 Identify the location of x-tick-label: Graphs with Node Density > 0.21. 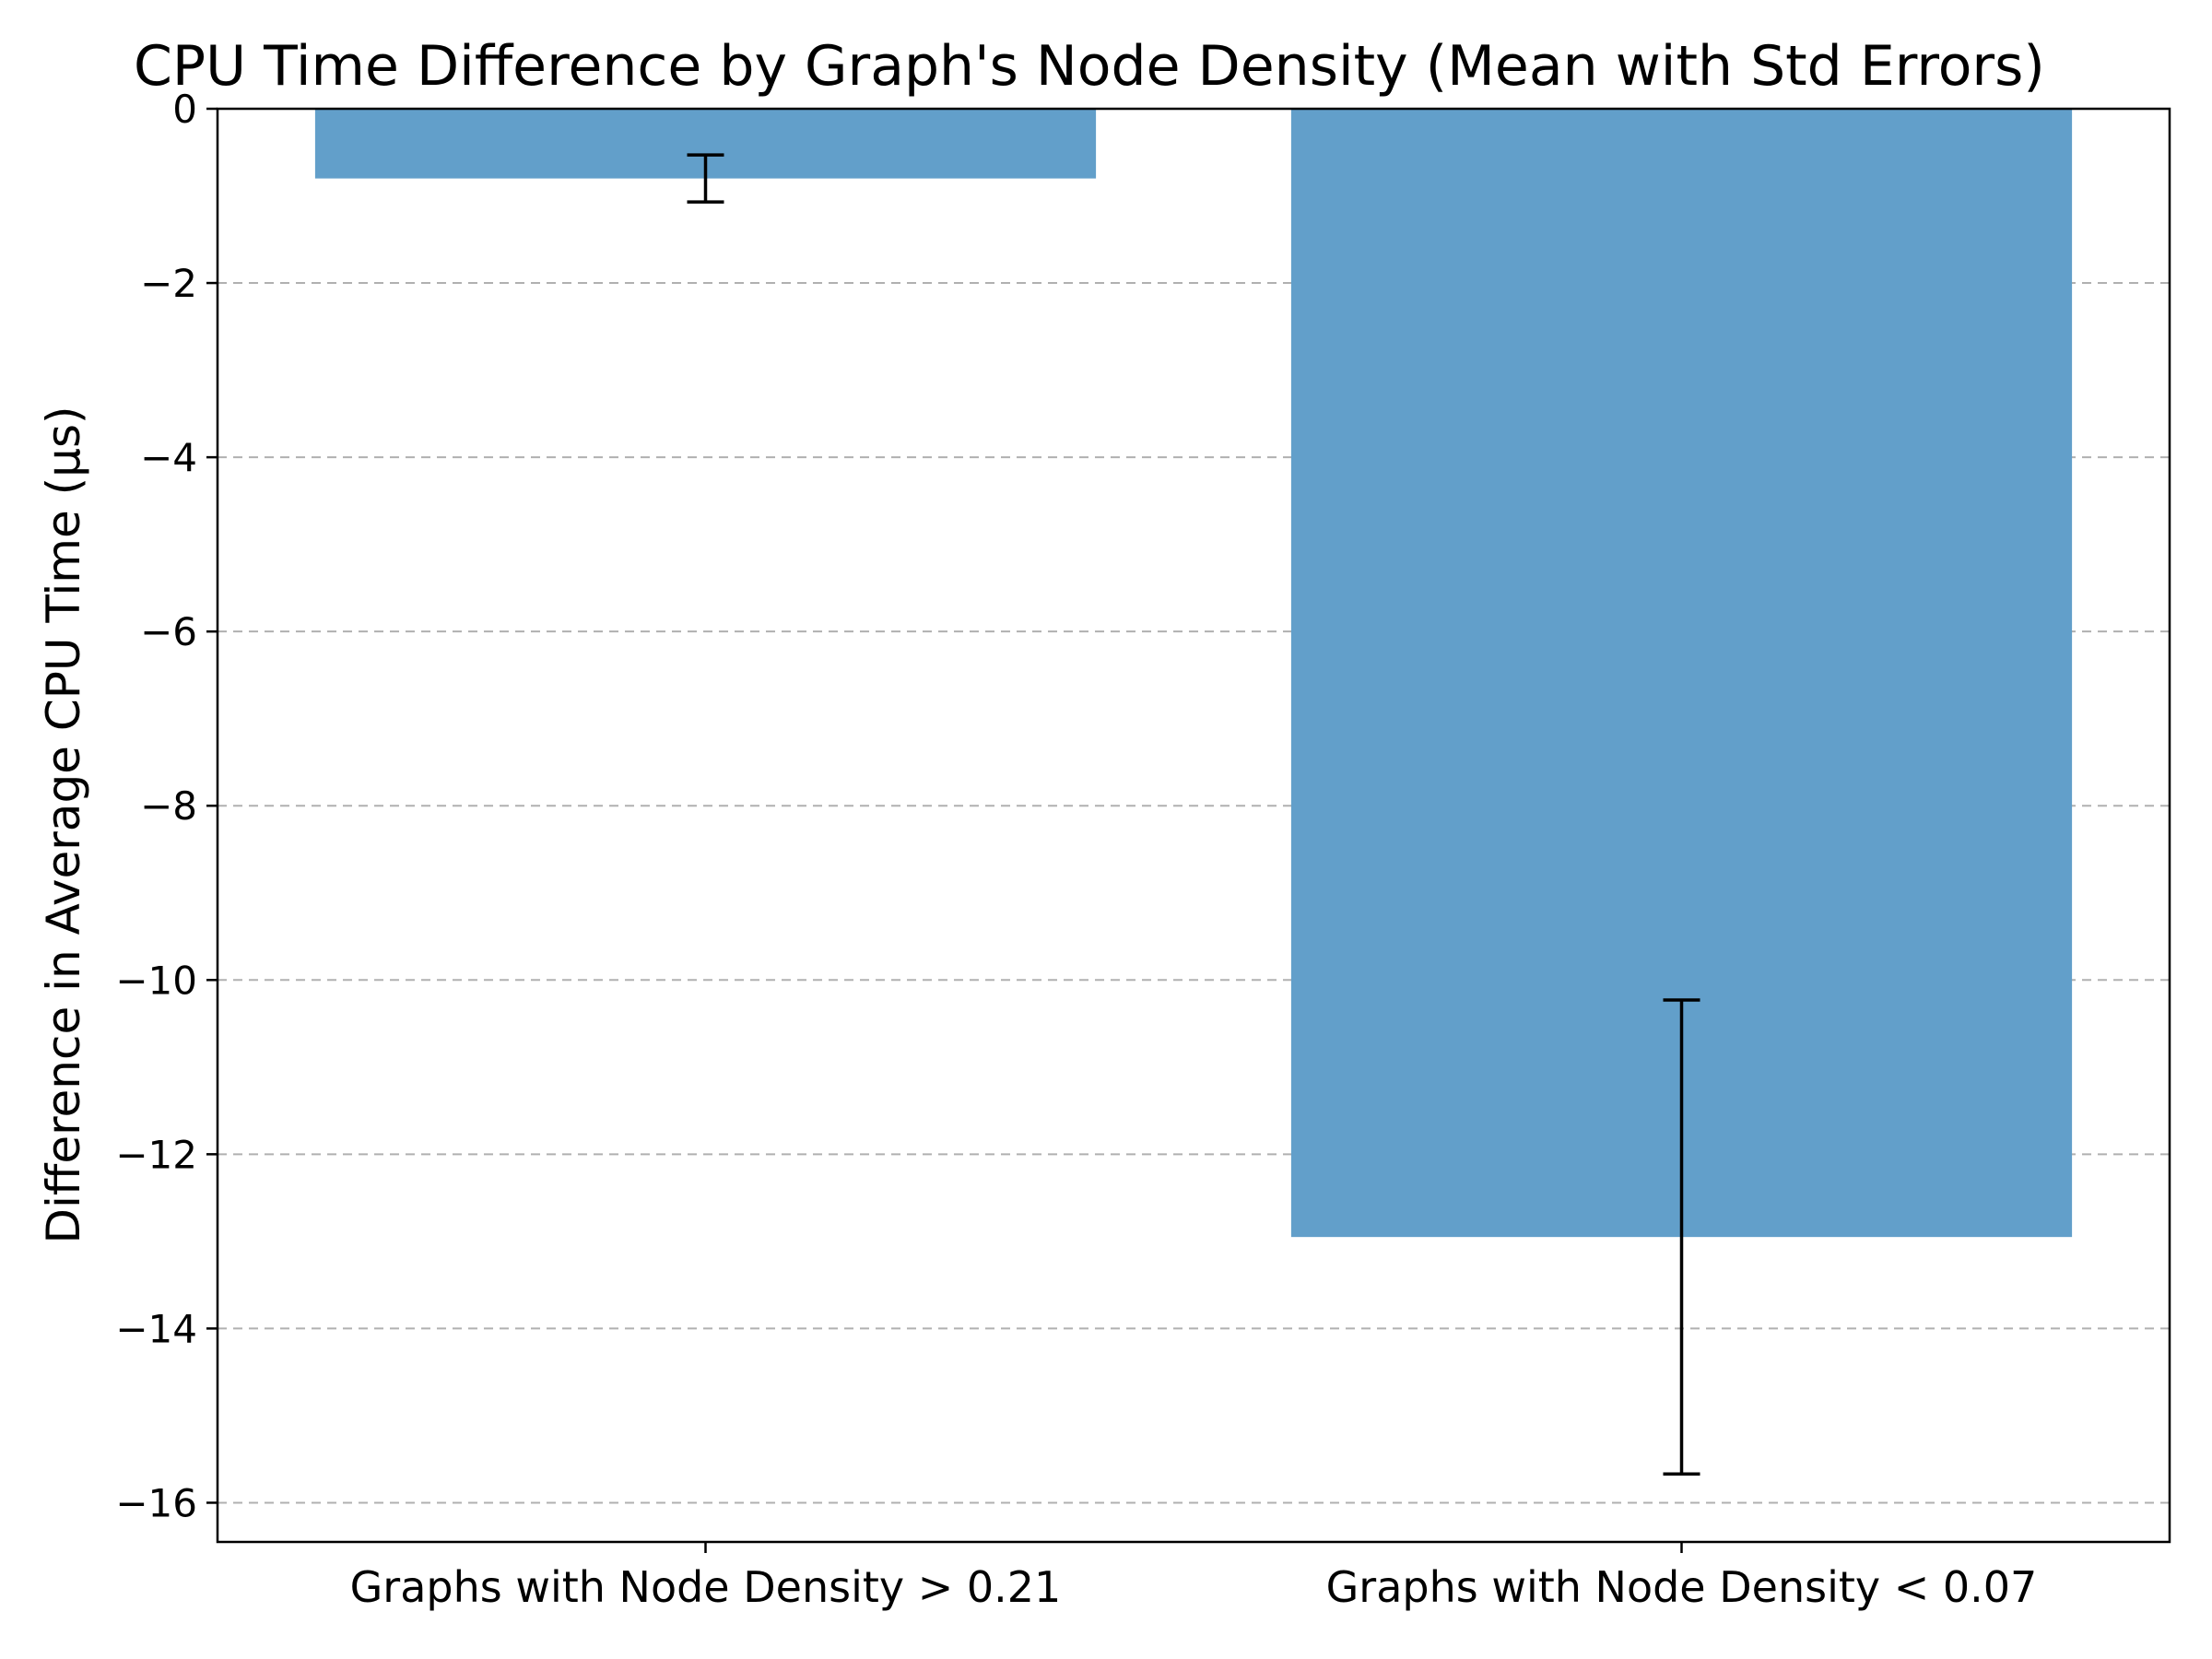
(706, 1587).